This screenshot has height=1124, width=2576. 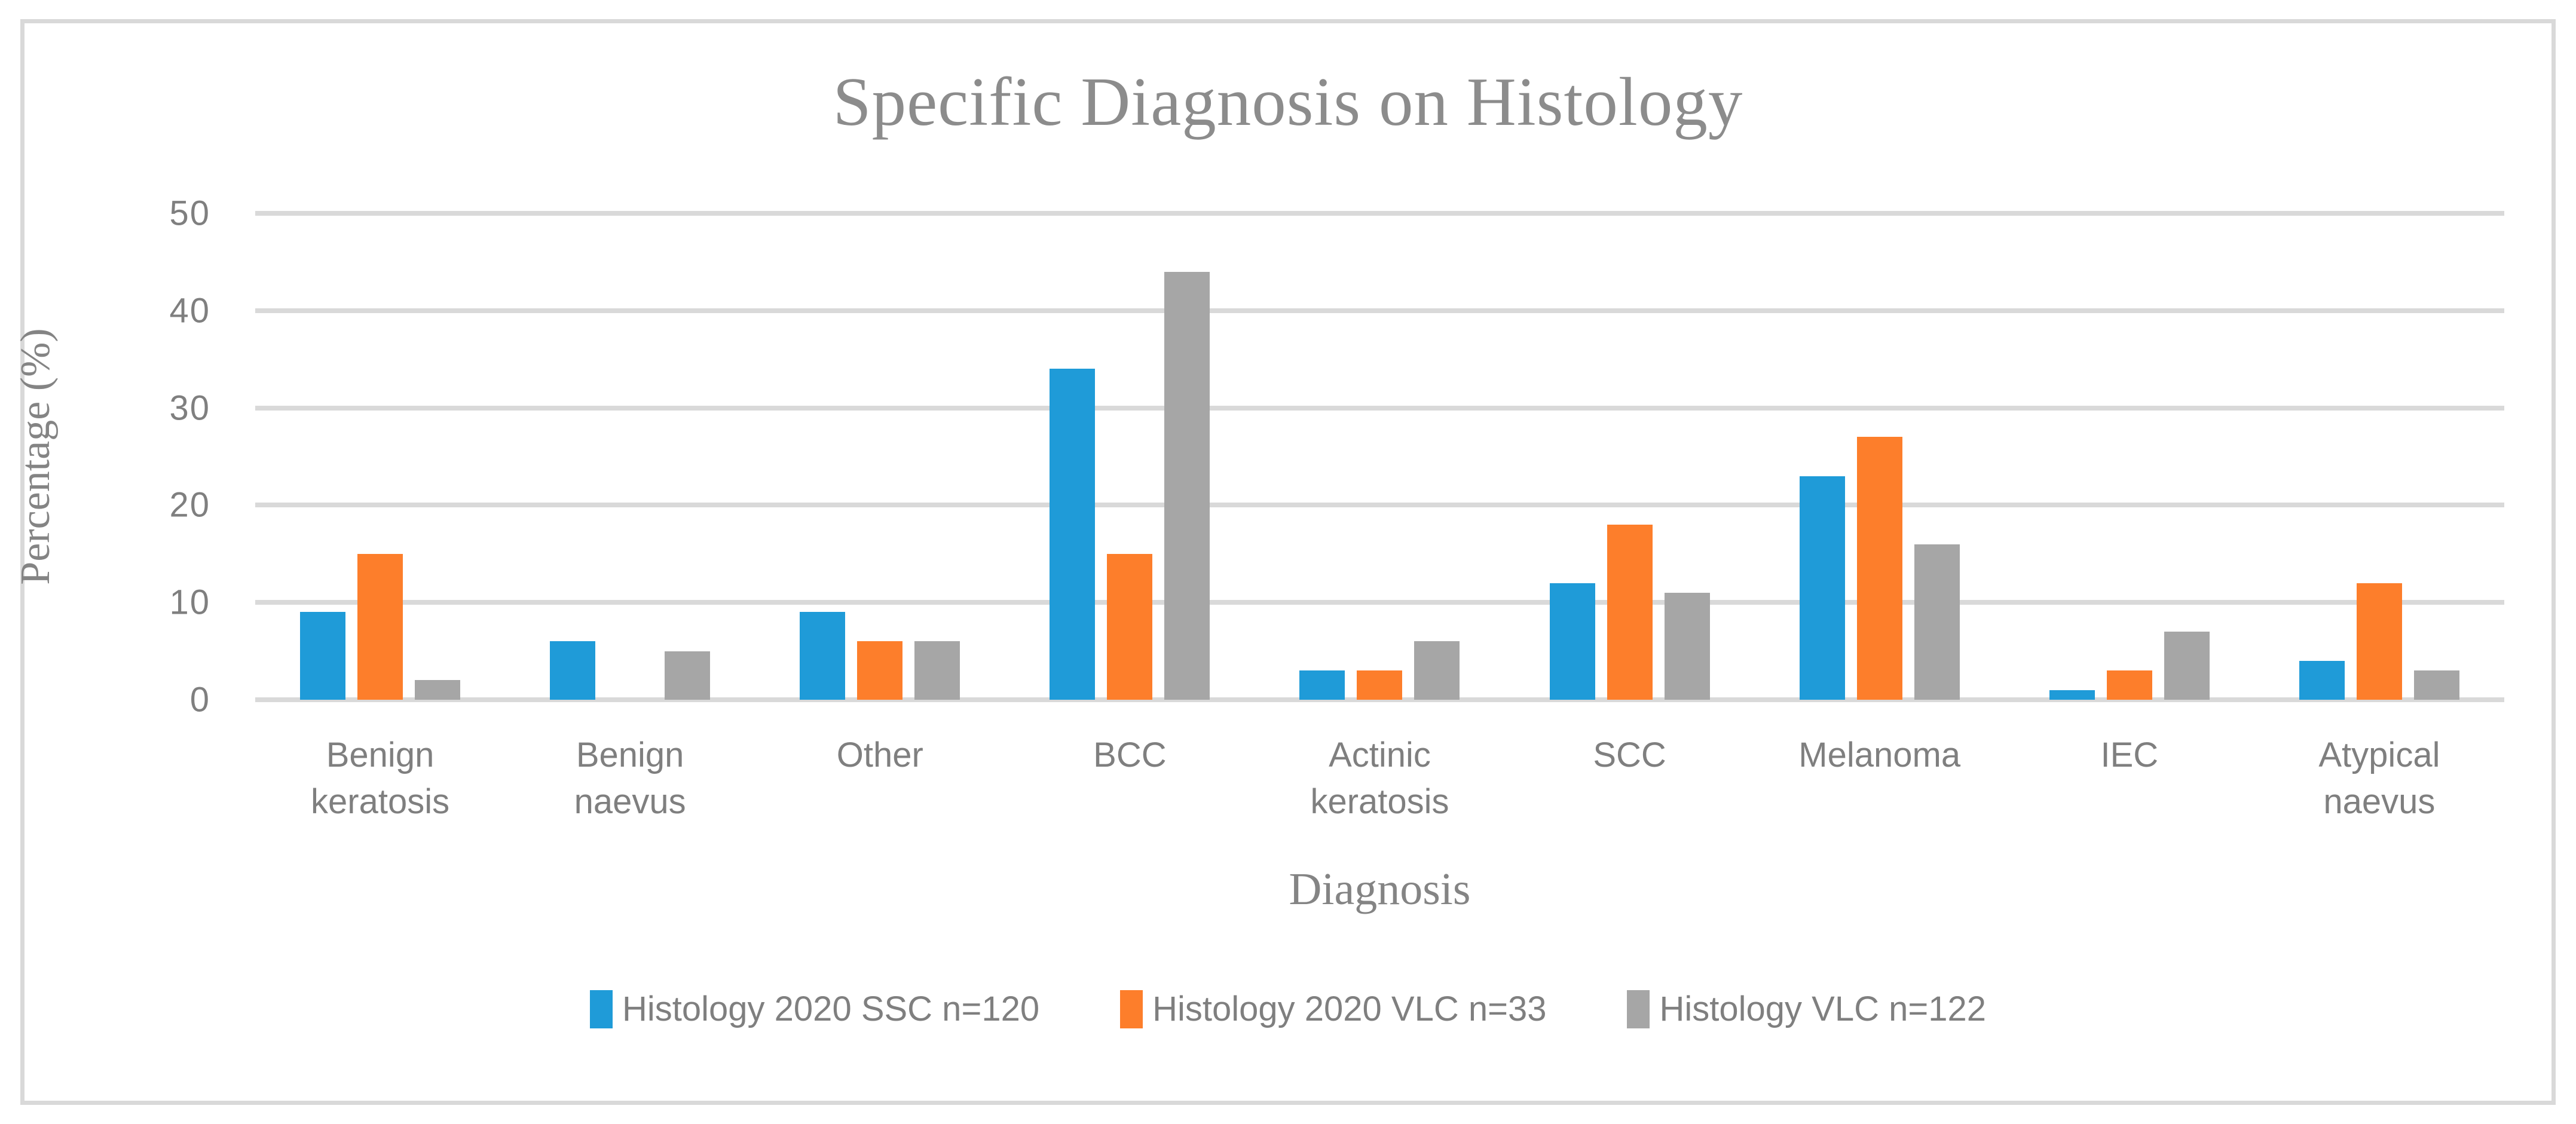 I want to click on x-label-text: BCC, so click(x=1130, y=755).